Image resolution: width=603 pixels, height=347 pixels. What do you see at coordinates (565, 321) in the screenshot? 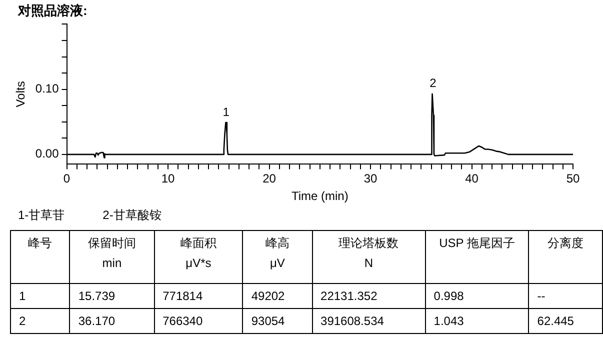
I see `text: 62.445` at bounding box center [565, 321].